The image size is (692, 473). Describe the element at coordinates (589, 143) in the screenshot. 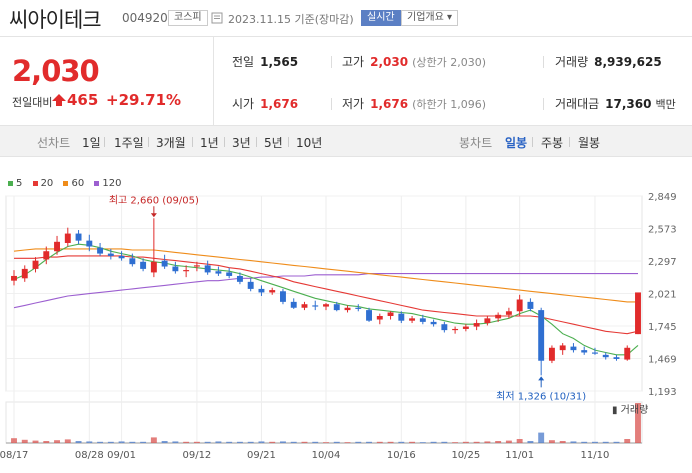

I see `tab-monthly: 월봉` at that location.